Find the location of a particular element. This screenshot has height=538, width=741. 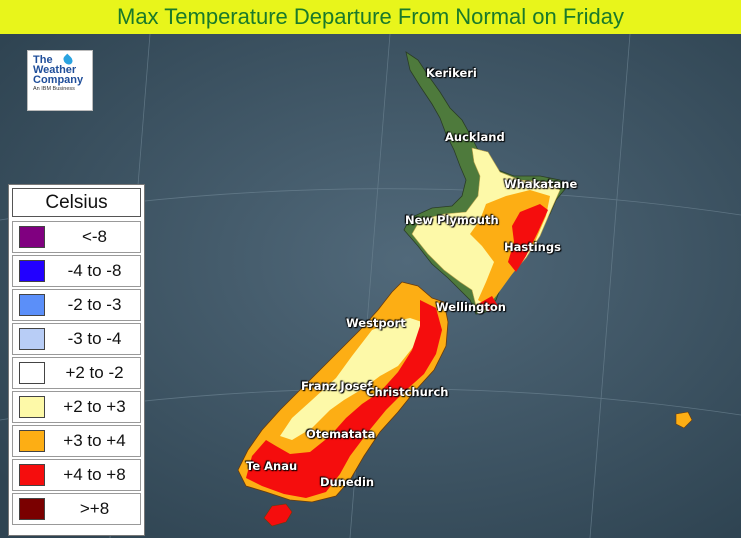

legend-item: -2 to -3 is located at coordinates (76, 305).